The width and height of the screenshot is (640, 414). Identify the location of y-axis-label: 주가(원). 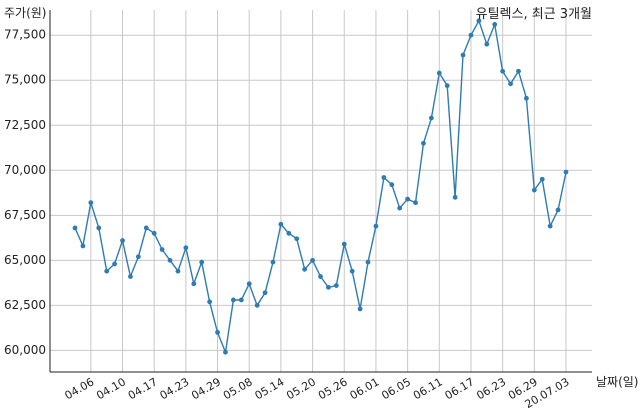
(25, 13).